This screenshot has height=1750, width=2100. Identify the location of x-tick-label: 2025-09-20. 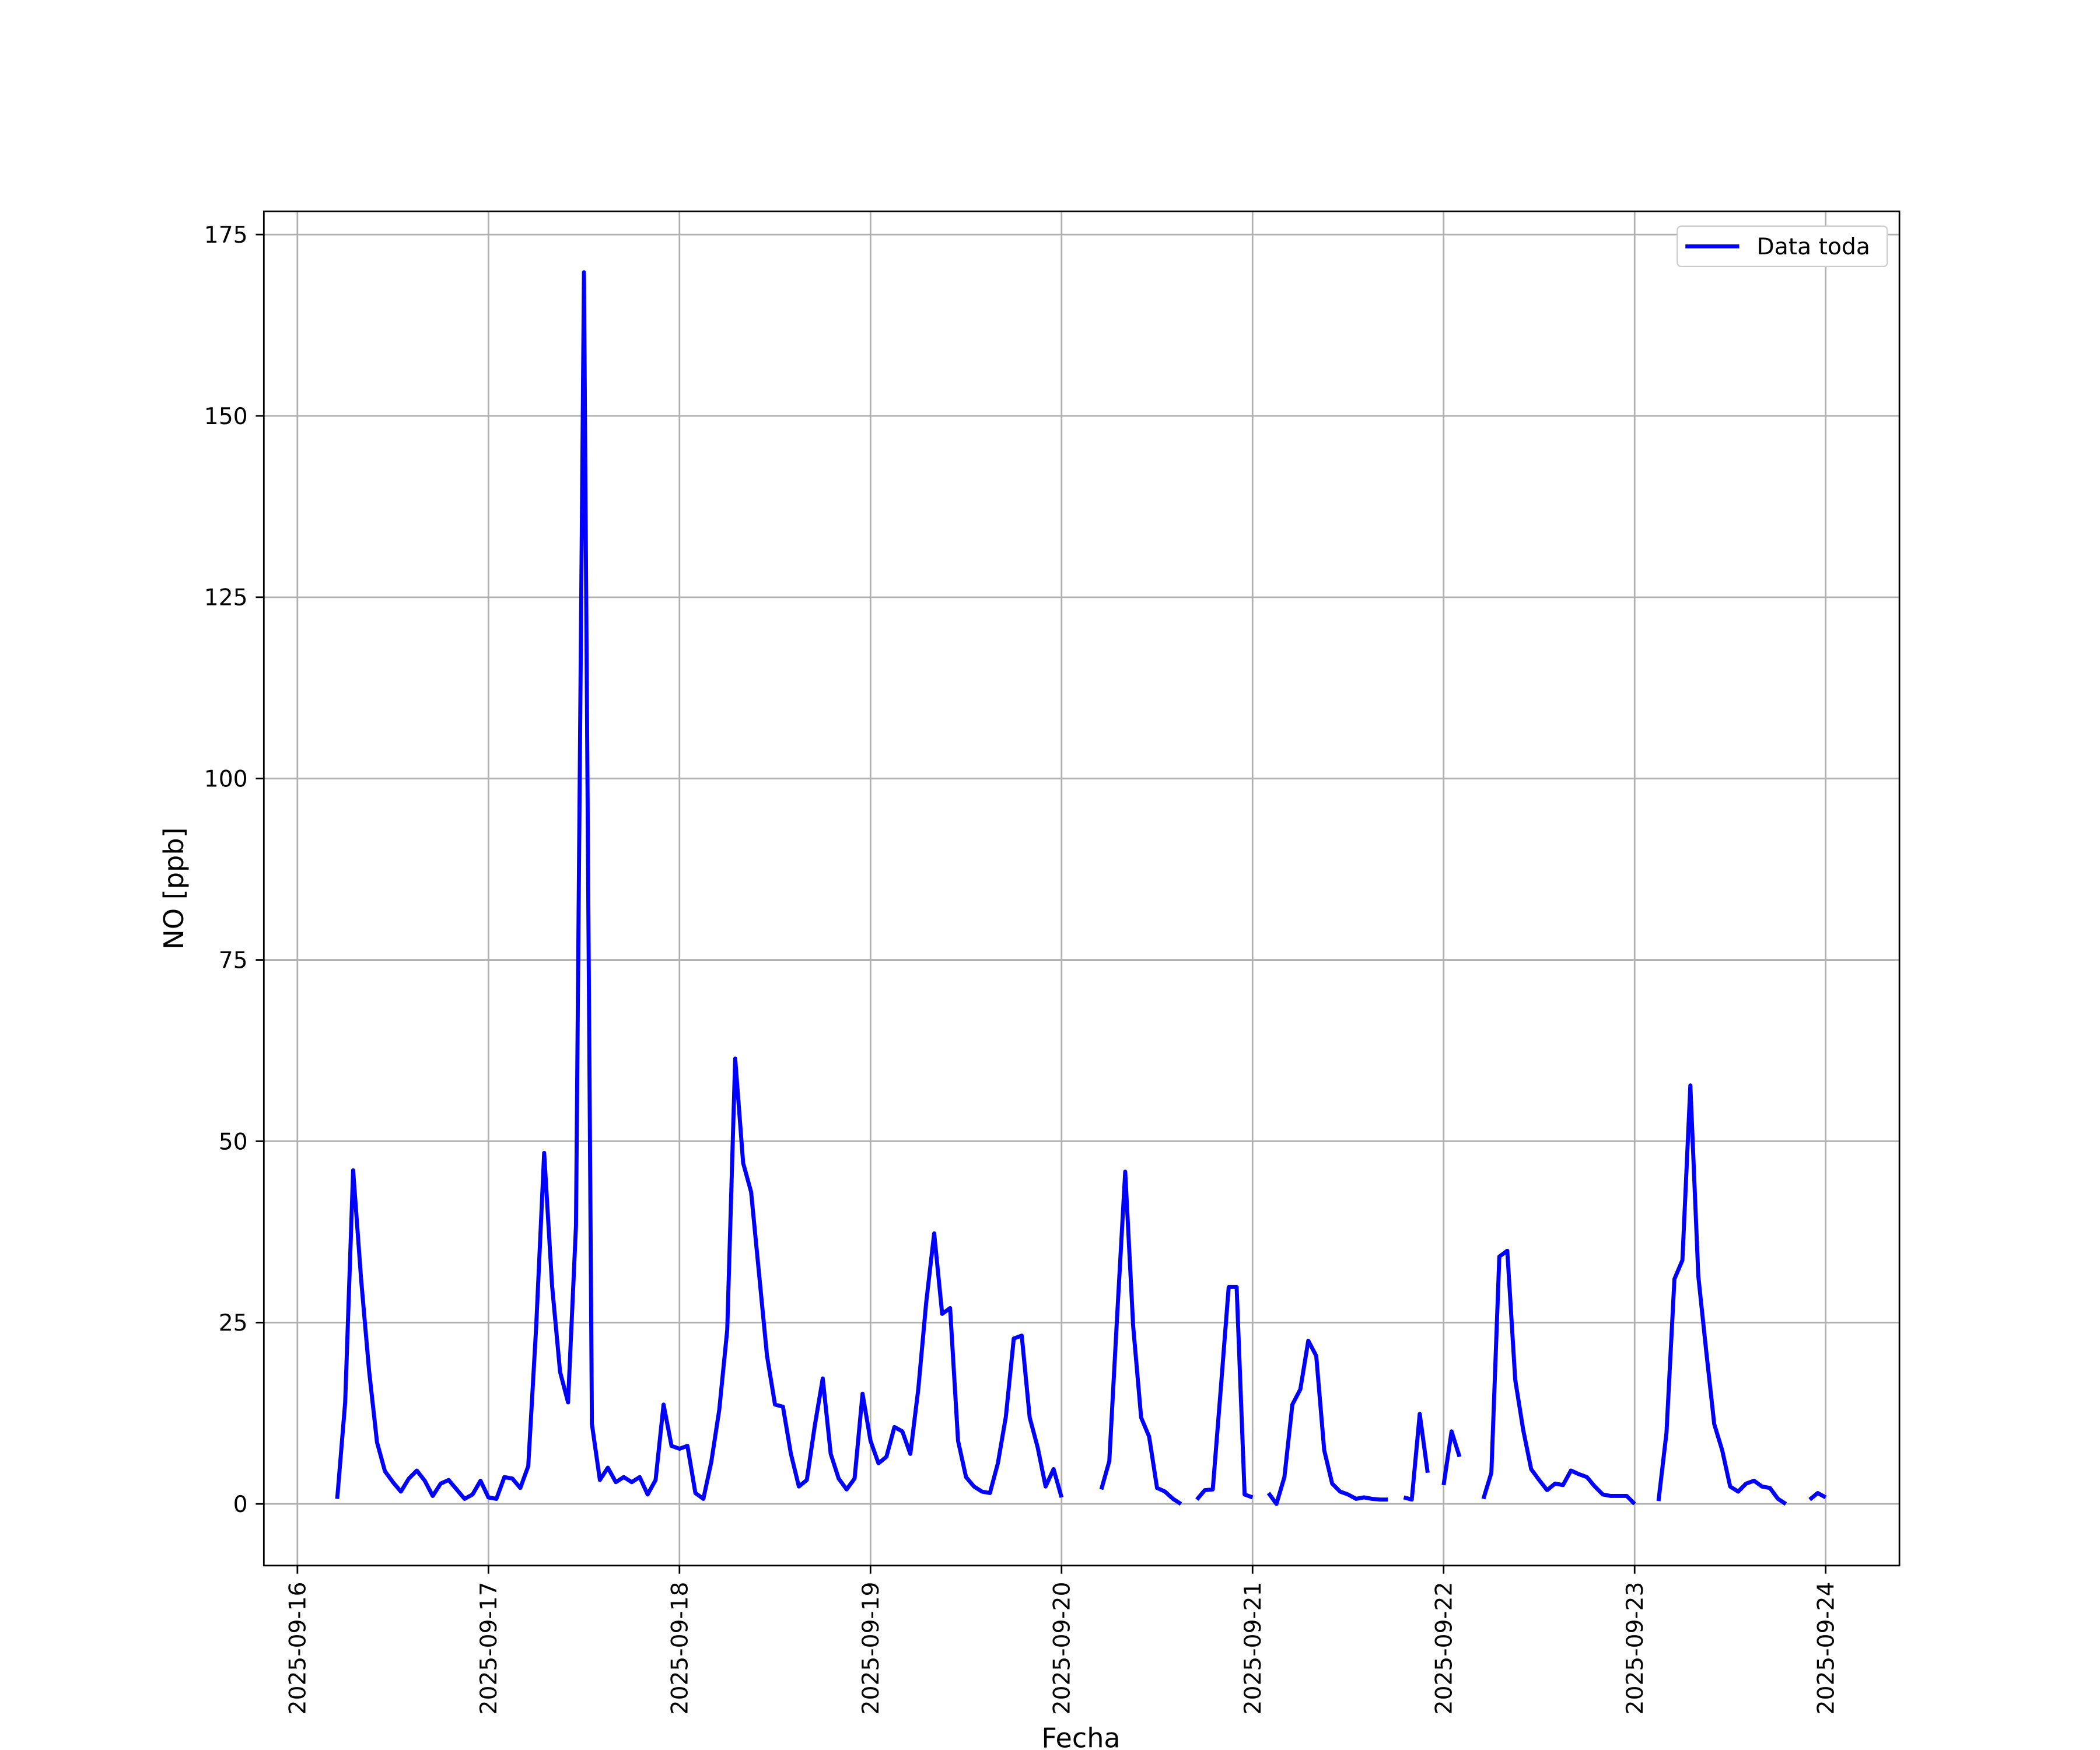
(1062, 1648).